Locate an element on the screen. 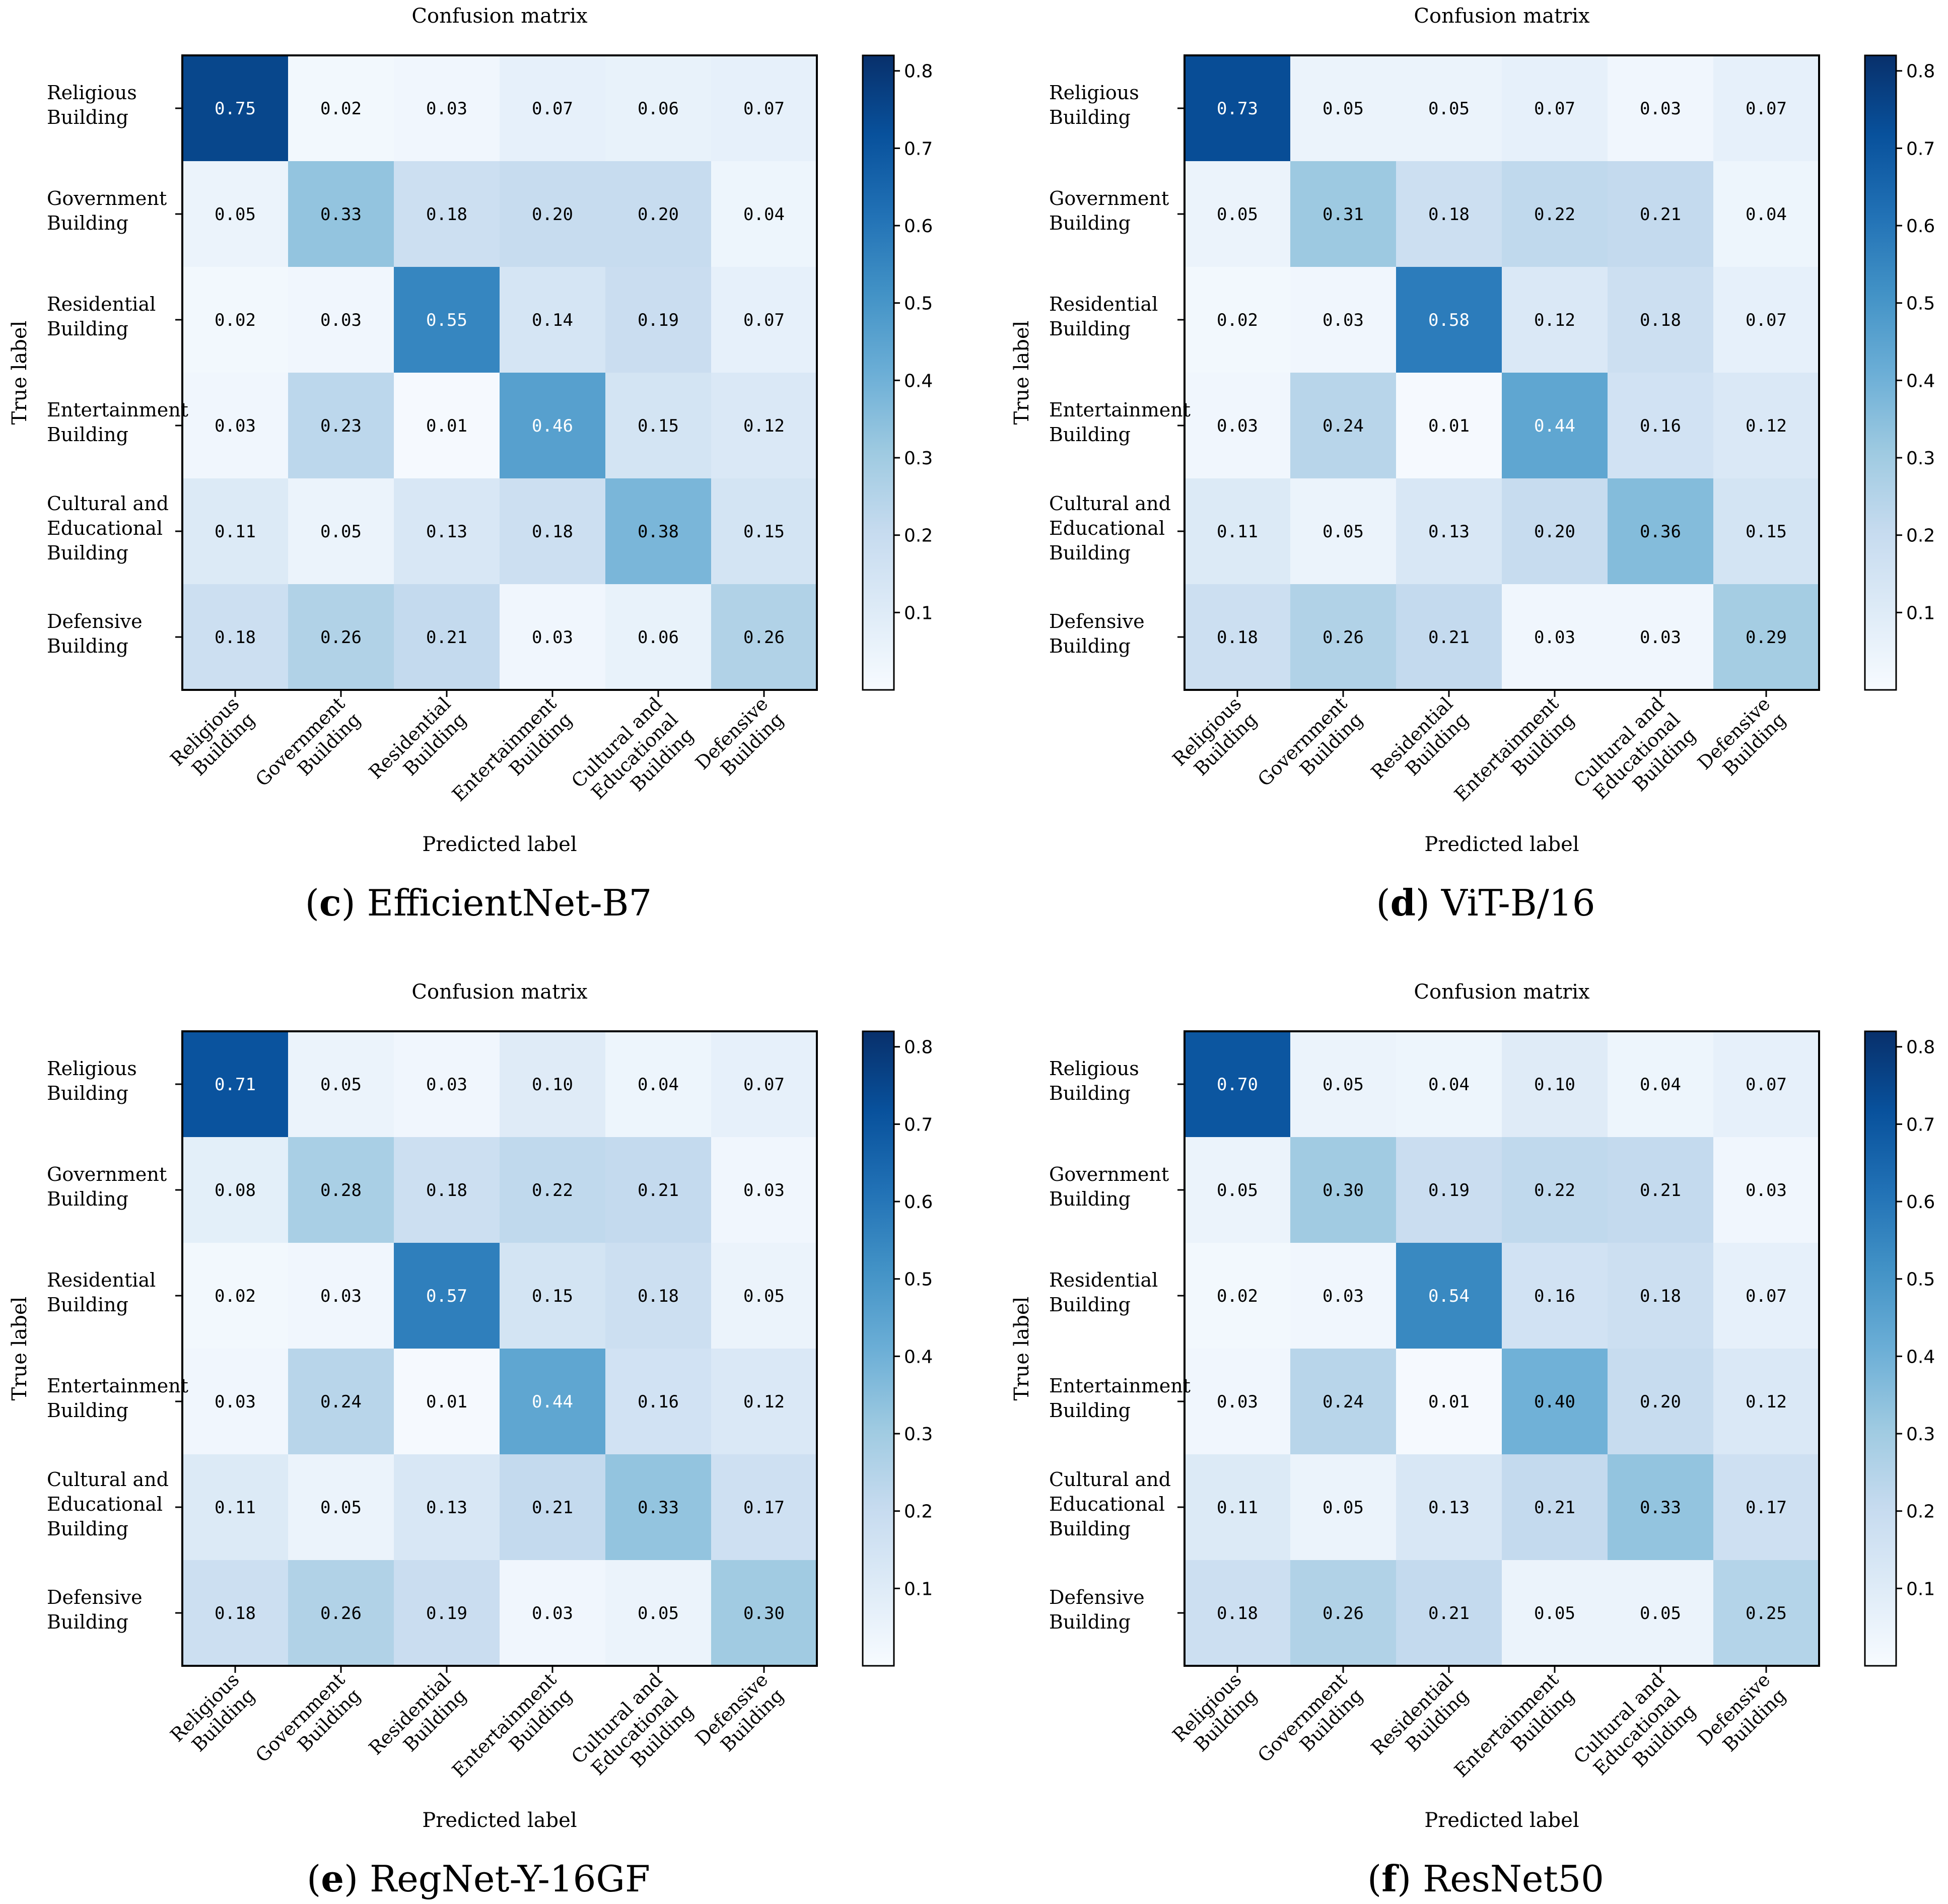 The width and height of the screenshot is (1948, 1904). colorbar-tick-label: 0.5 is located at coordinates (1920, 304).